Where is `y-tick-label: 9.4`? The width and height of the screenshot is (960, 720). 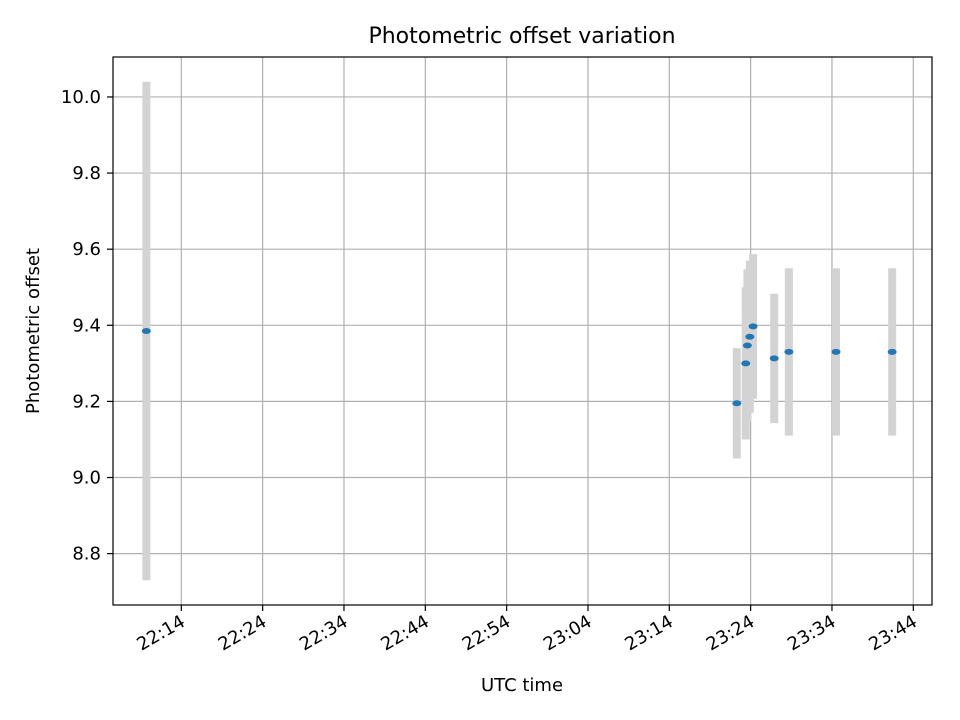 y-tick-label: 9.4 is located at coordinates (86, 325).